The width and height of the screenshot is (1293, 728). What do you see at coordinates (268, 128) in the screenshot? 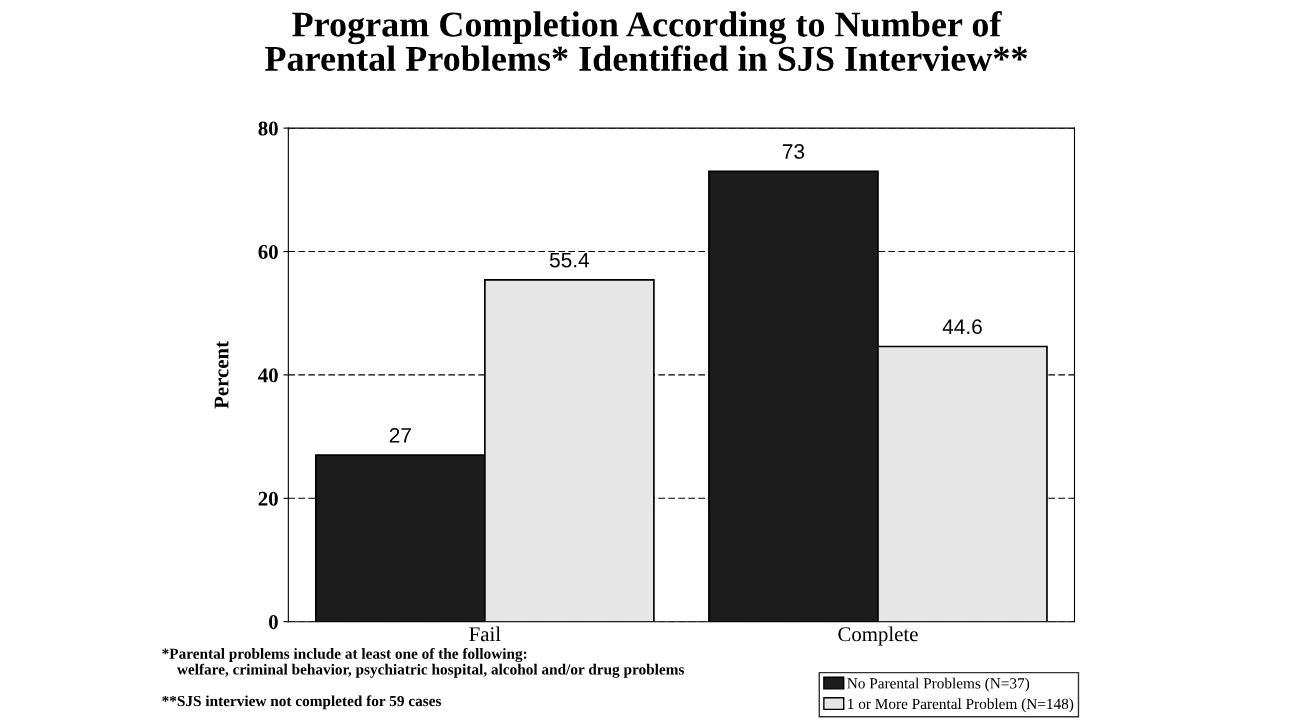
I see `y-tick-label: 80` at bounding box center [268, 128].